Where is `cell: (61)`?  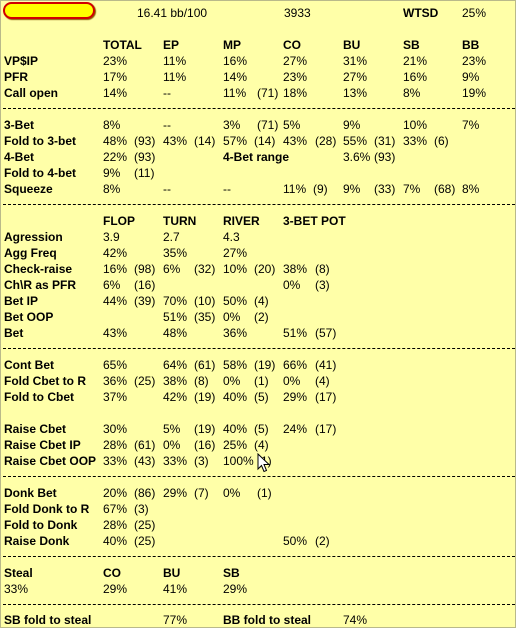
cell: (61) is located at coordinates (145, 445).